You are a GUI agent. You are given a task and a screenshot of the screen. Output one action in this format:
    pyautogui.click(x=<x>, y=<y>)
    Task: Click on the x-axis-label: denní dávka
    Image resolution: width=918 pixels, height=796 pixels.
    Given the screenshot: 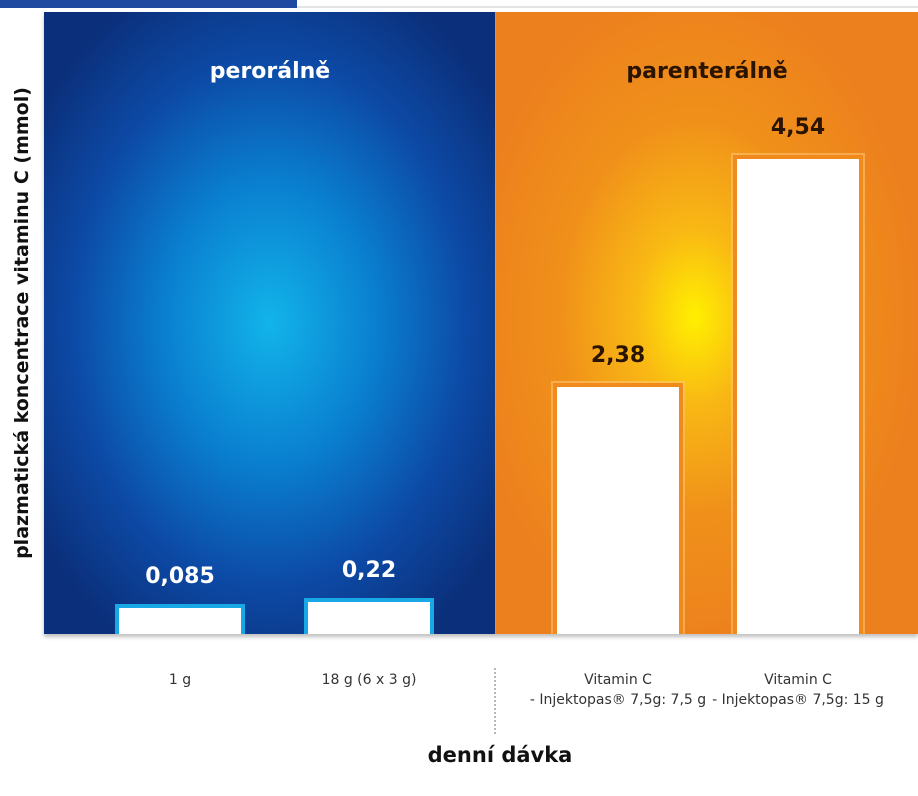 What is the action you would take?
    pyautogui.click(x=500, y=755)
    